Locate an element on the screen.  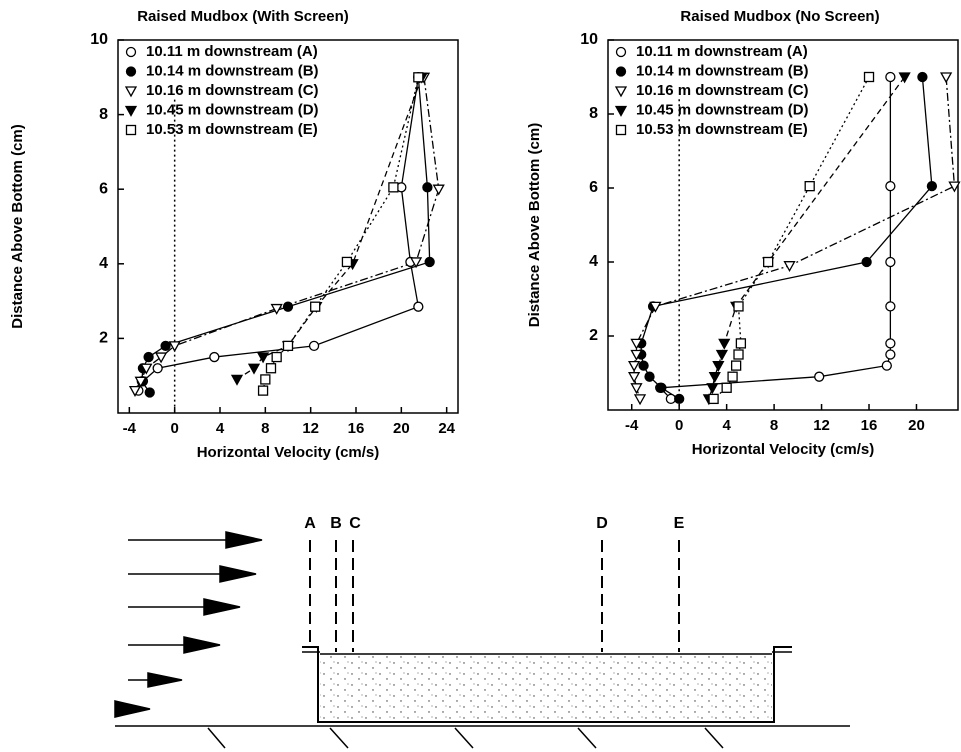
x-tick-label: 20 is located at coordinates (401, 428).